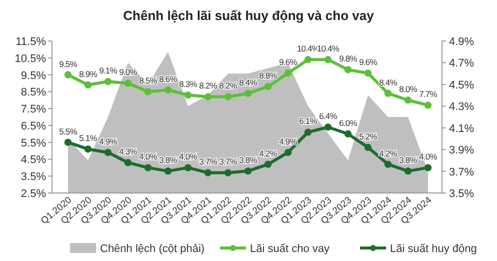 The height and width of the screenshot is (261, 497). Describe the element at coordinates (128, 72) in the screenshot. I see `data-label: 9.0%` at that location.